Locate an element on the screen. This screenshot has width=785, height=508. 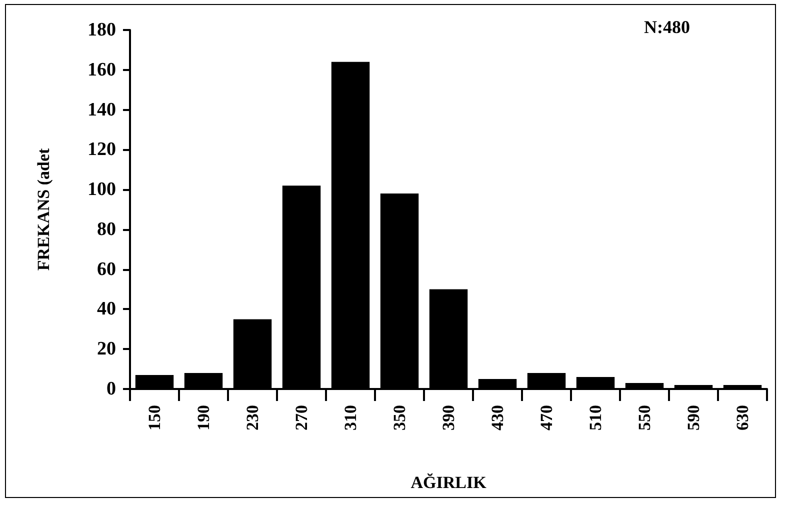
y-tick-label: 180 is located at coordinates (102, 30).